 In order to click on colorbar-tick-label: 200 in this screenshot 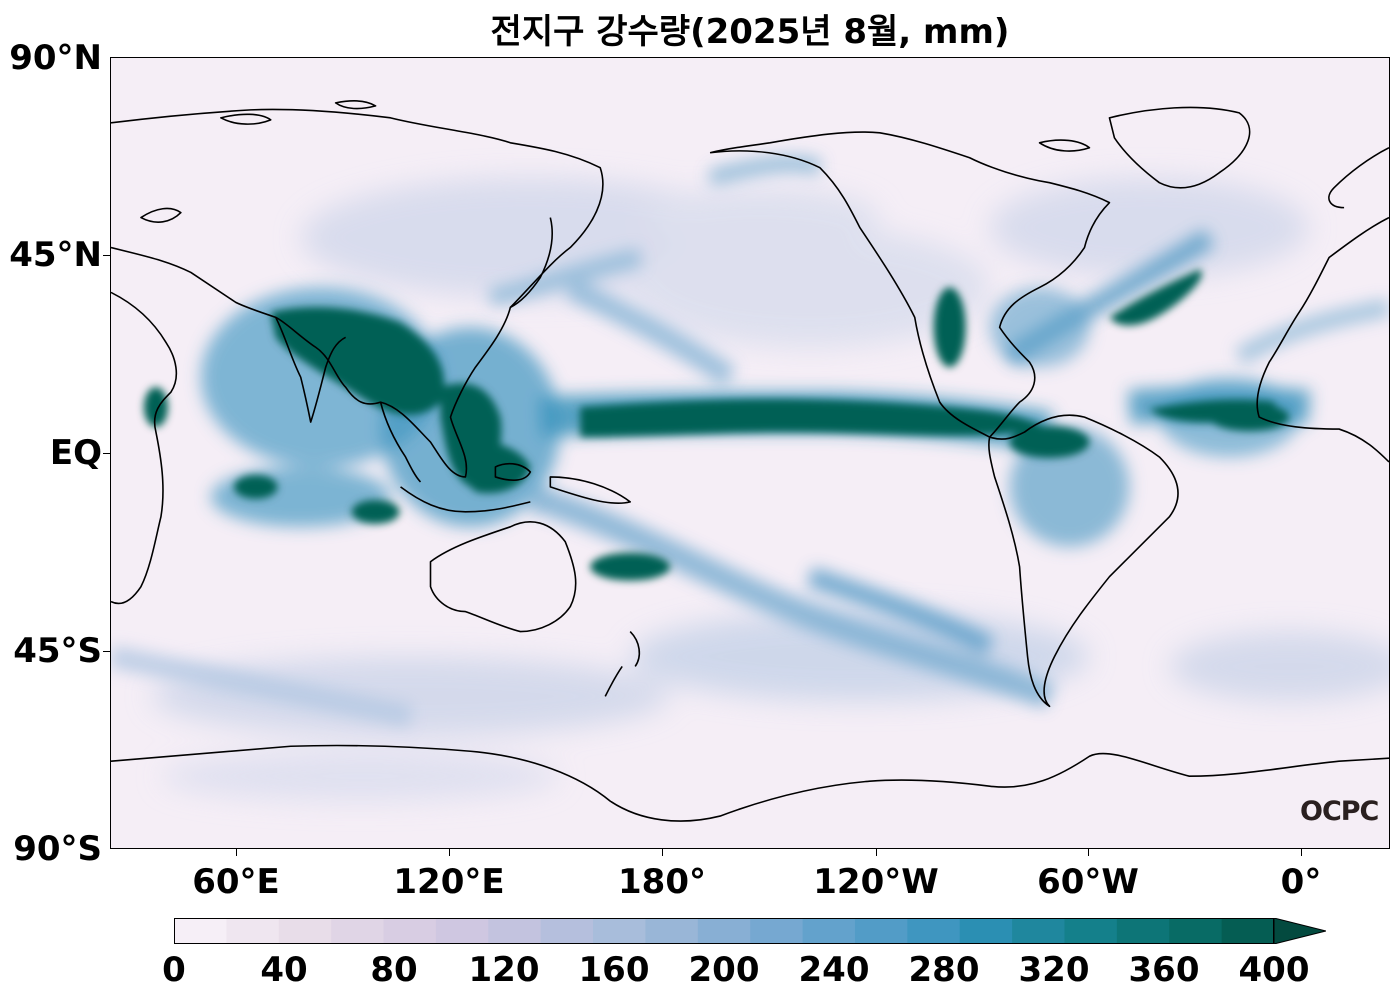, I will do `click(724, 970)`.